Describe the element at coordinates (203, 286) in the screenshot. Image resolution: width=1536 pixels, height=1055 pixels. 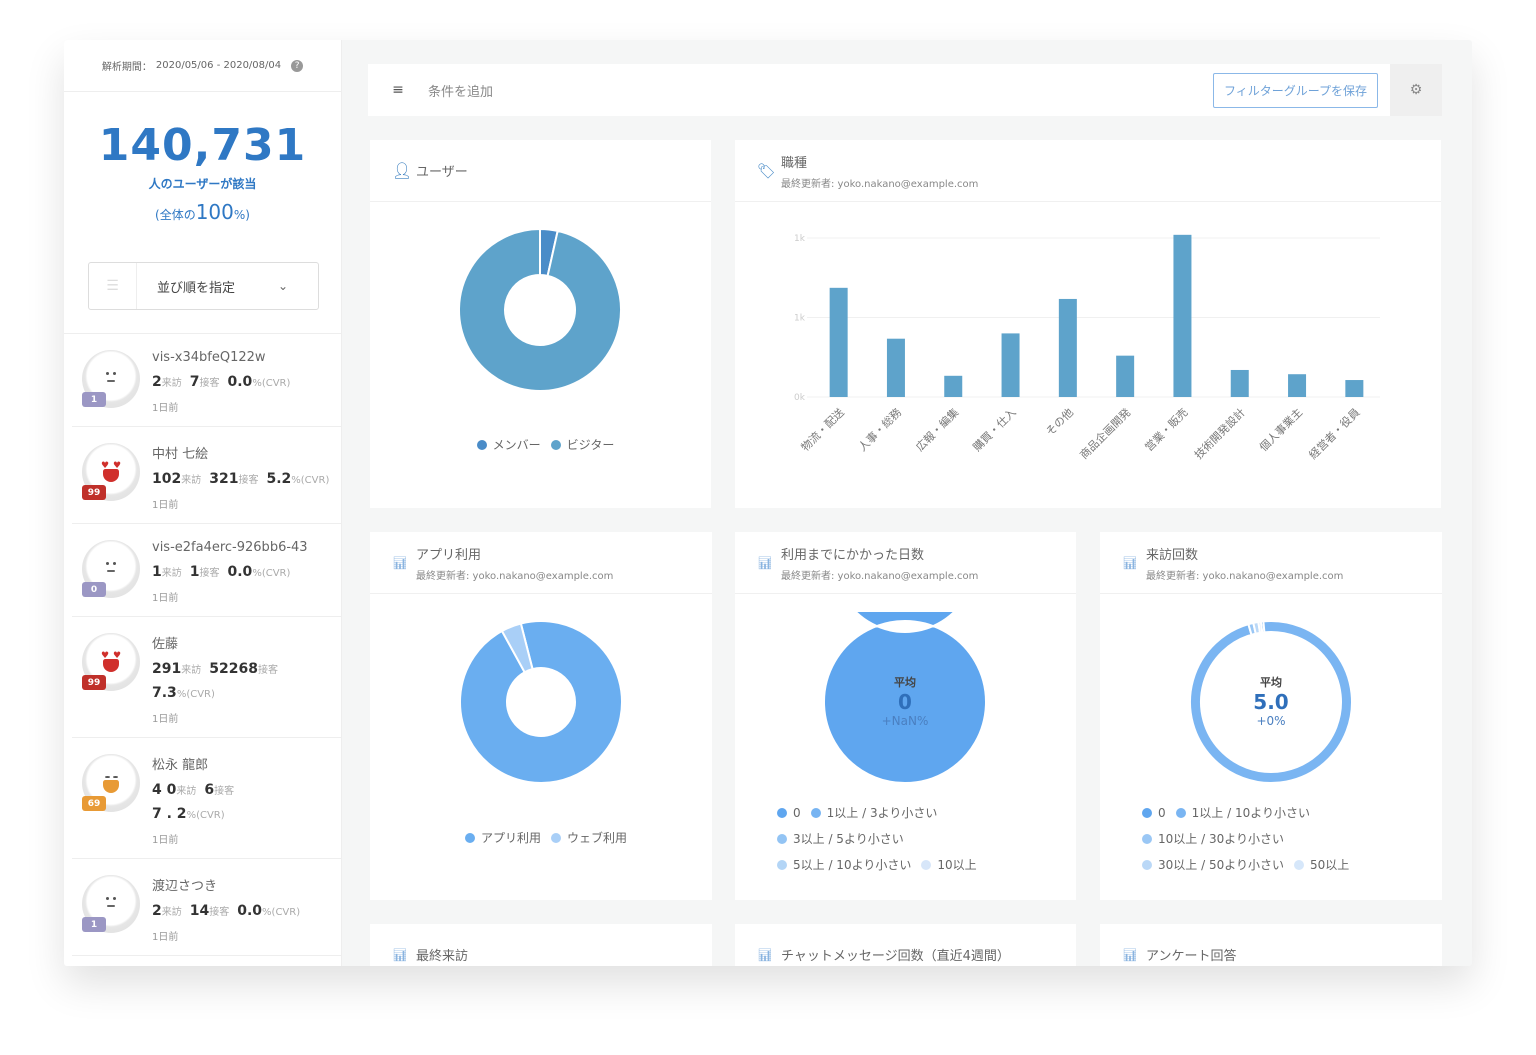
I see `sort-dropdown: ☰ 並び順を指定 ⌄` at that location.